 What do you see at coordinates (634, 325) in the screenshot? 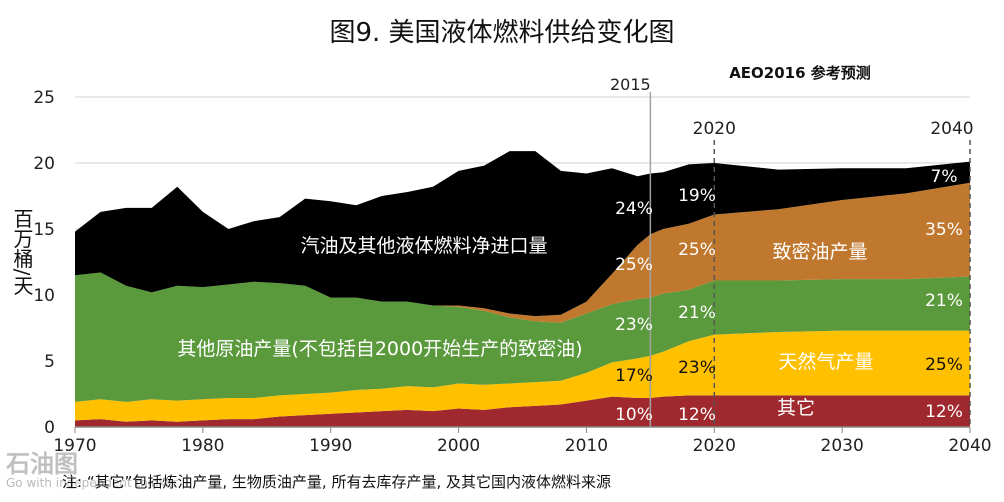
I see `pct-2015-other-crude: 23%` at bounding box center [634, 325].